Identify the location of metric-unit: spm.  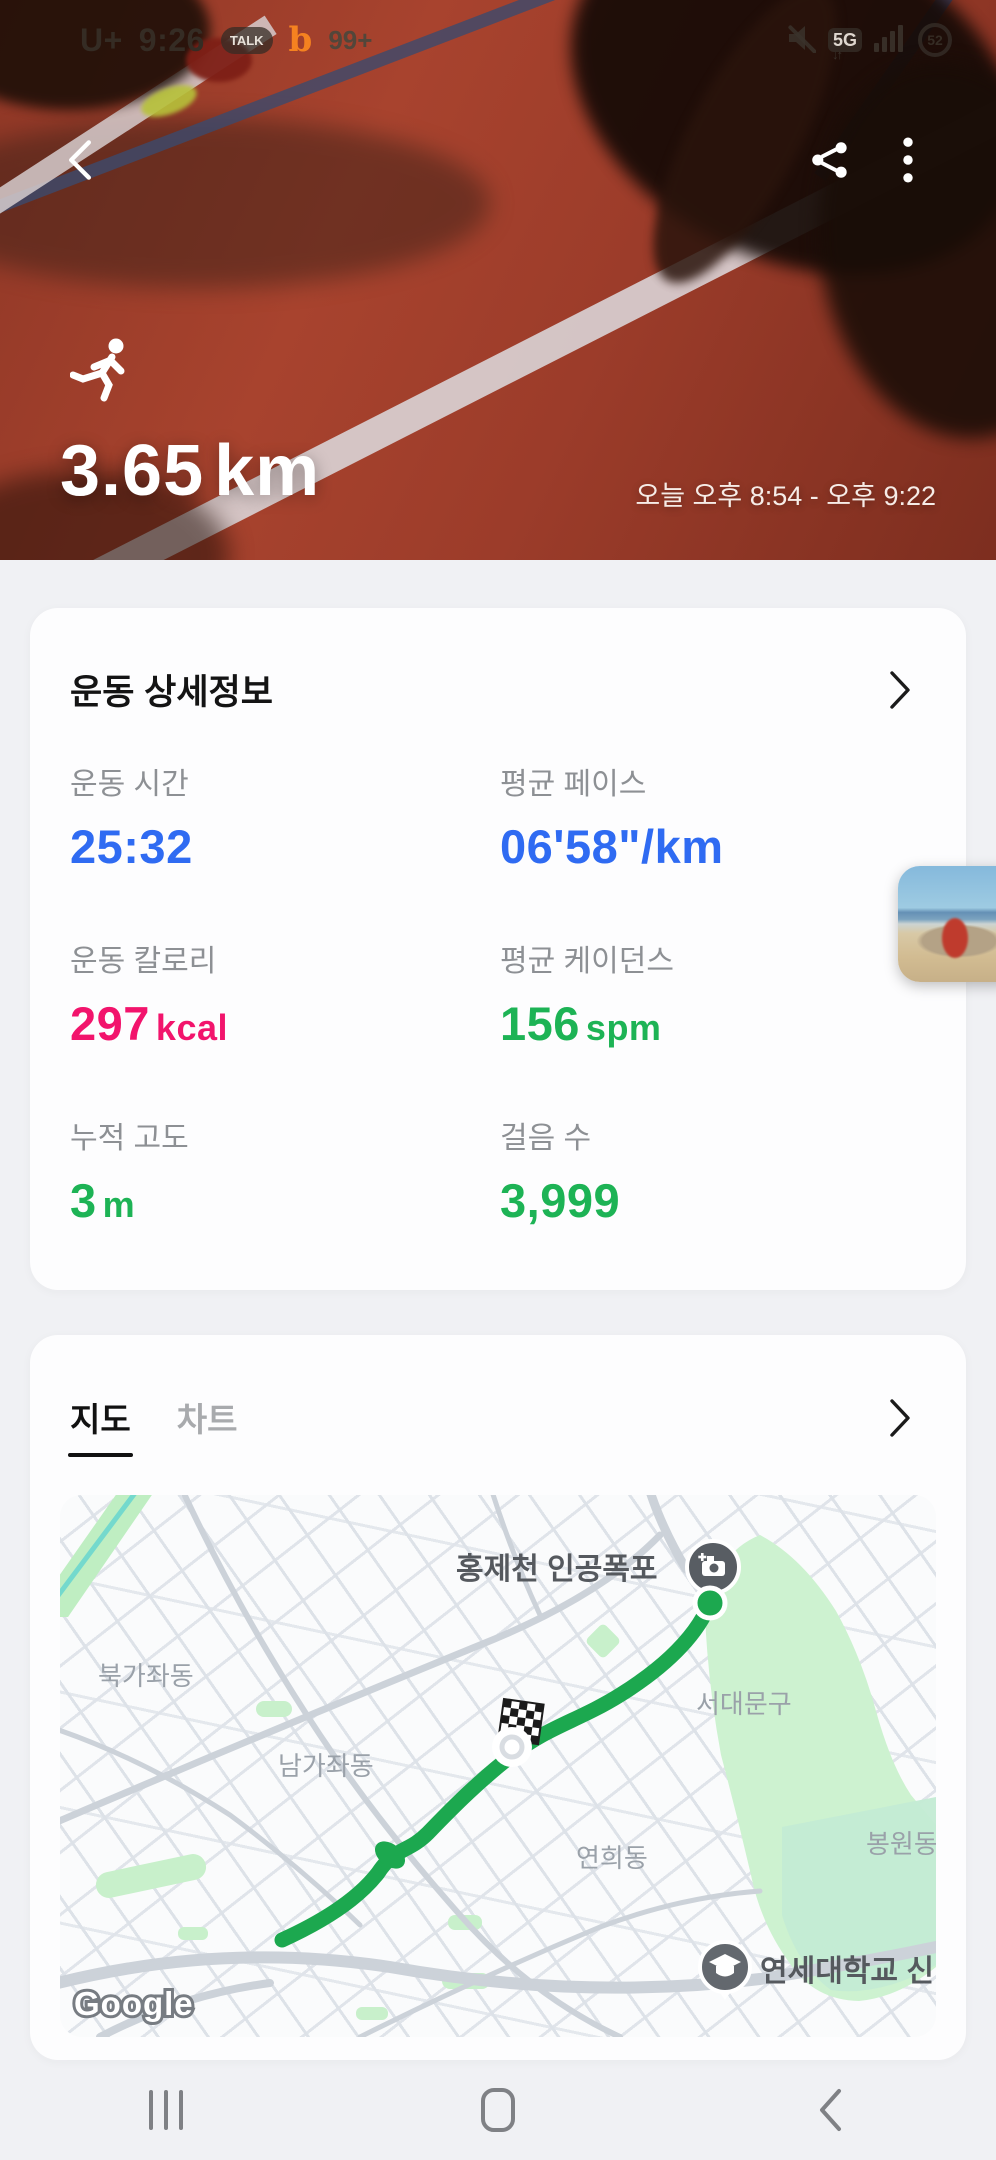
(623, 1027).